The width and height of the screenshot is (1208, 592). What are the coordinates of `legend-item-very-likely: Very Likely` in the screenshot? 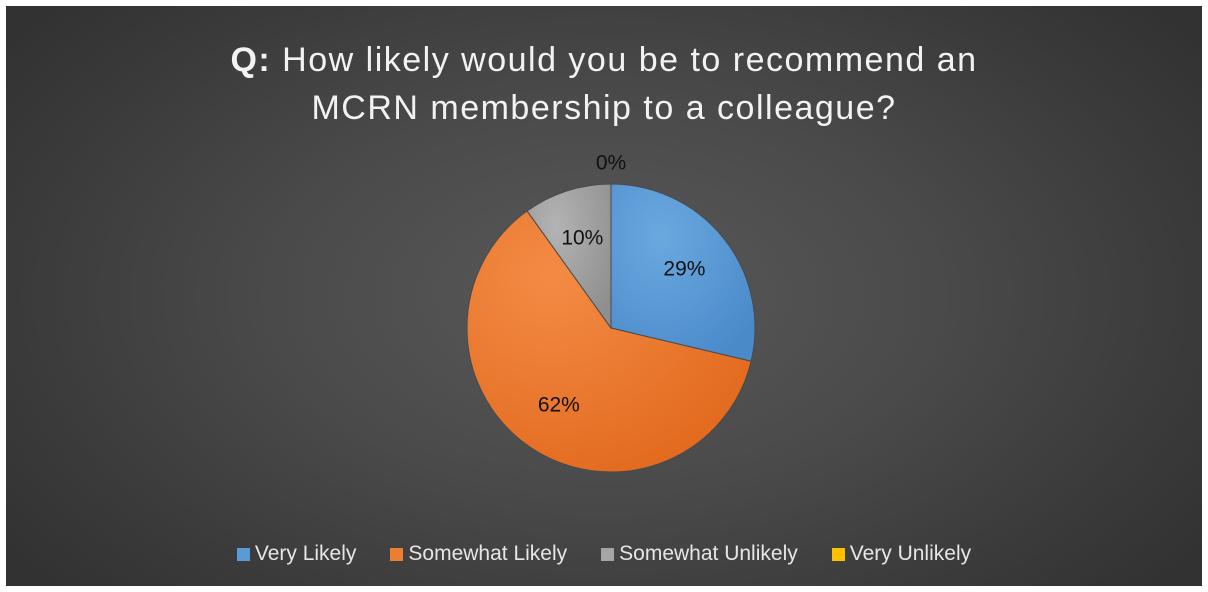 It's located at (296, 554).